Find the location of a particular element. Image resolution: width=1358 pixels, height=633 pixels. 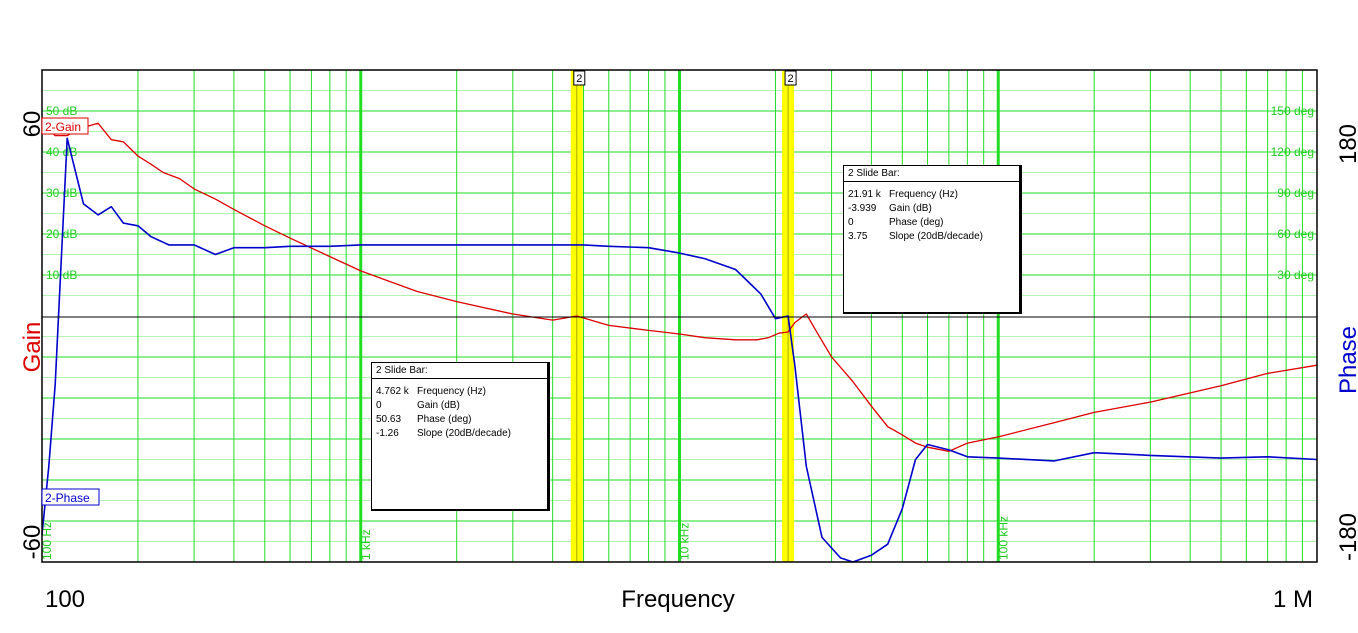

readout-value: 50.63 is located at coordinates (389, 419).